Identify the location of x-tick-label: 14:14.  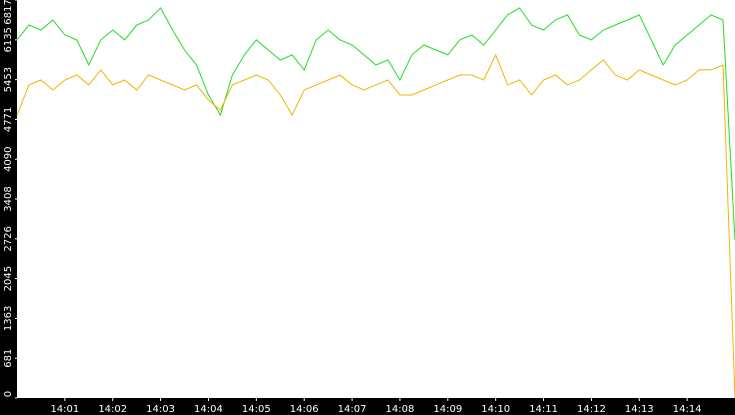
(687, 409).